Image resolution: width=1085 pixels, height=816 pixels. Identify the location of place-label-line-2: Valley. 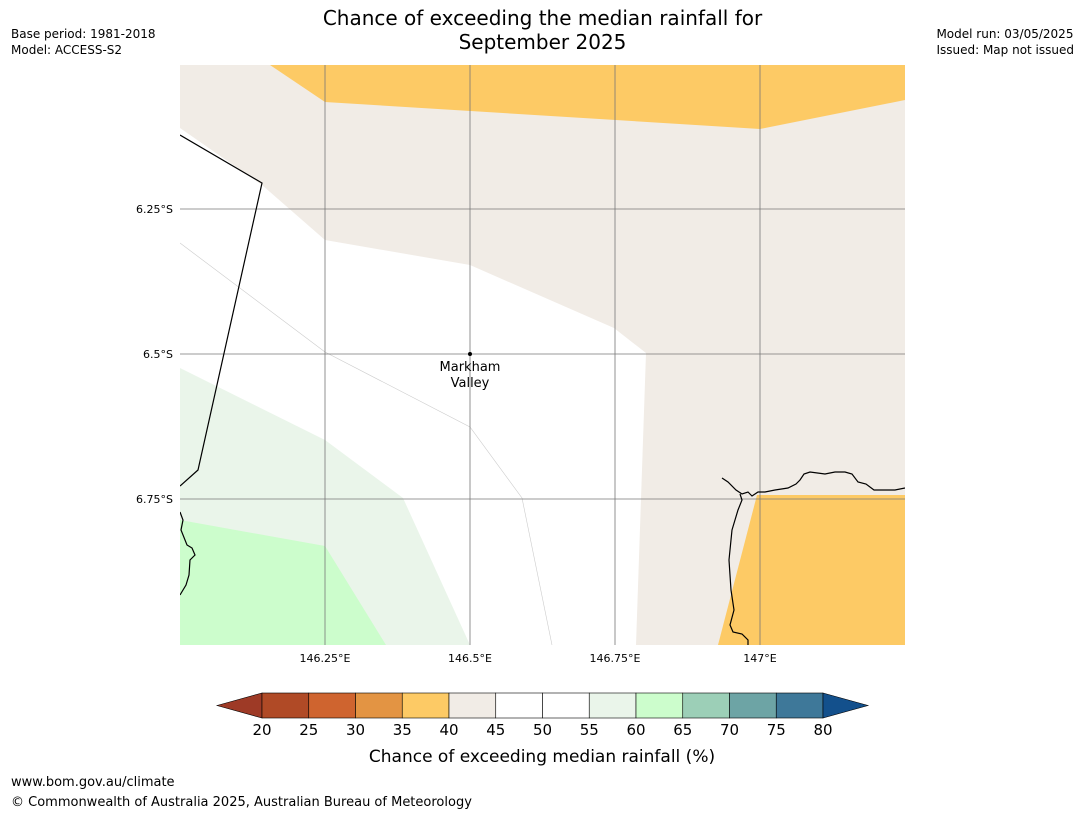
(470, 383).